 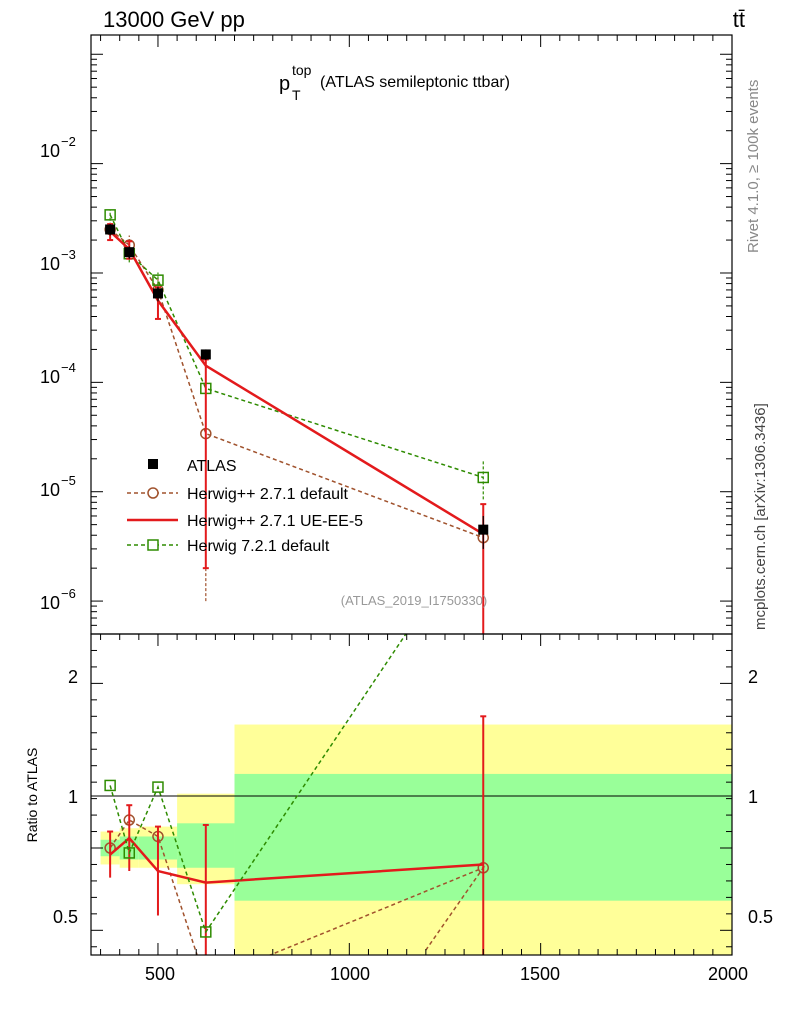 What do you see at coordinates (296, 95) in the screenshot?
I see `title-subscript: T` at bounding box center [296, 95].